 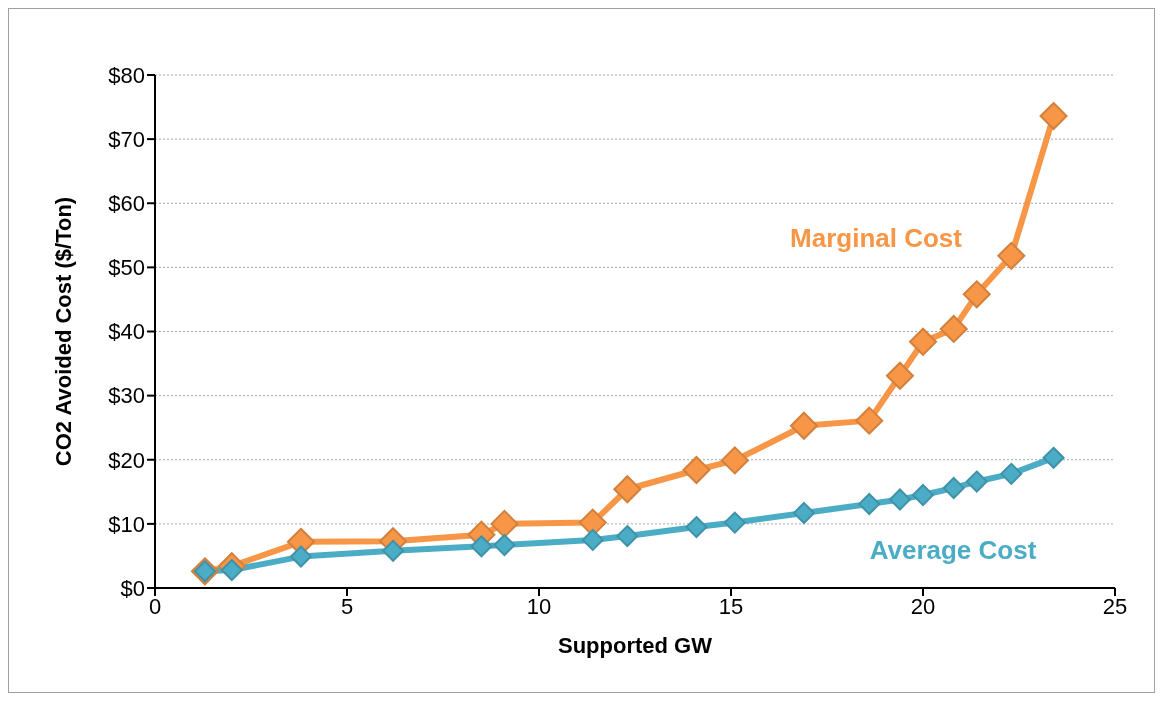 What do you see at coordinates (126, 396) in the screenshot?
I see `y-tick-label: $30` at bounding box center [126, 396].